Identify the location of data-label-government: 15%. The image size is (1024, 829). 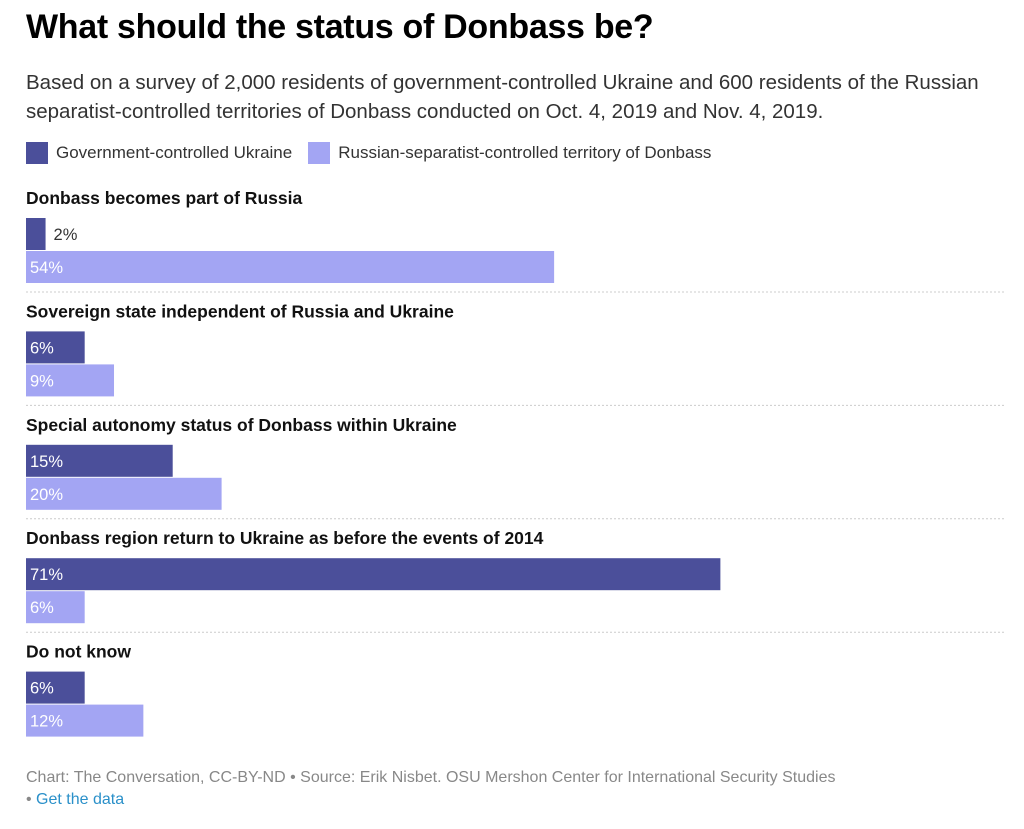
(46, 462).